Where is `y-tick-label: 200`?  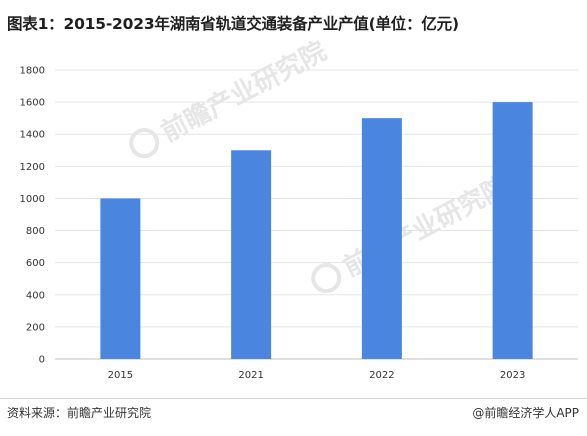
y-tick-label: 200 is located at coordinates (35, 327).